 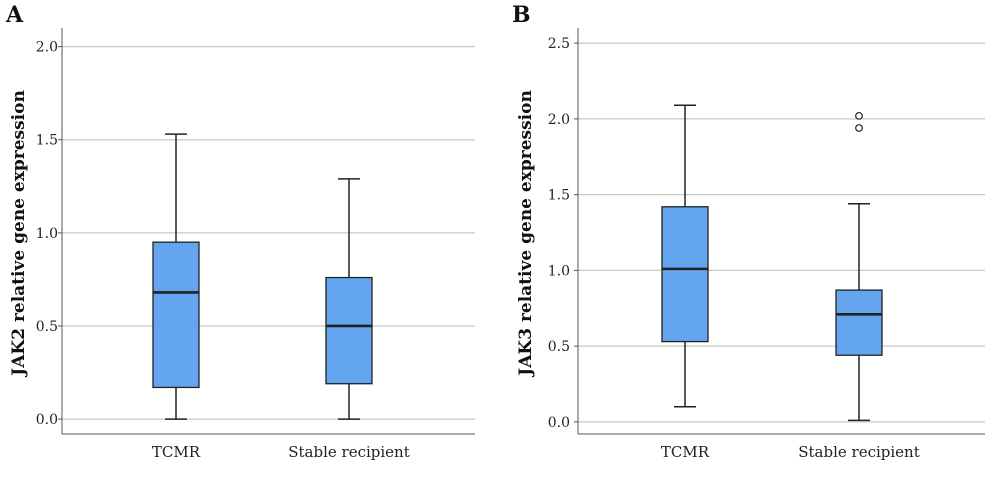 What do you see at coordinates (521, 15) in the screenshot?
I see `panel-letter: B` at bounding box center [521, 15].